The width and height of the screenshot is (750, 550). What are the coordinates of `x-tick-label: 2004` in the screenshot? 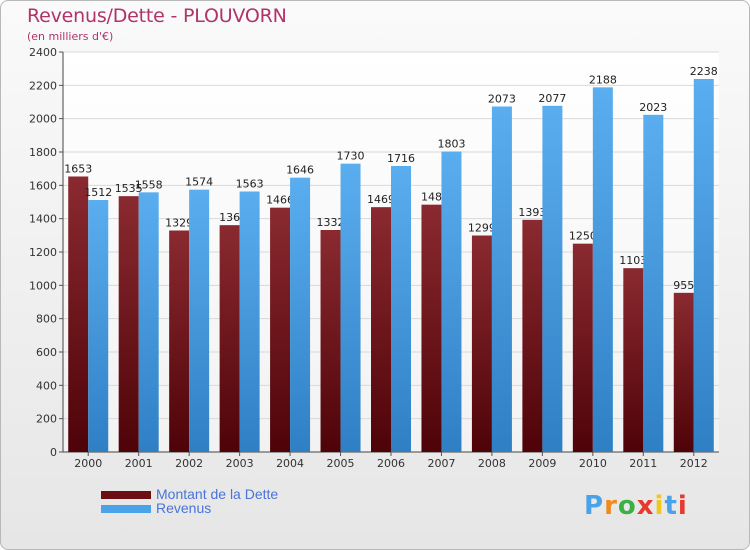 It's located at (290, 463).